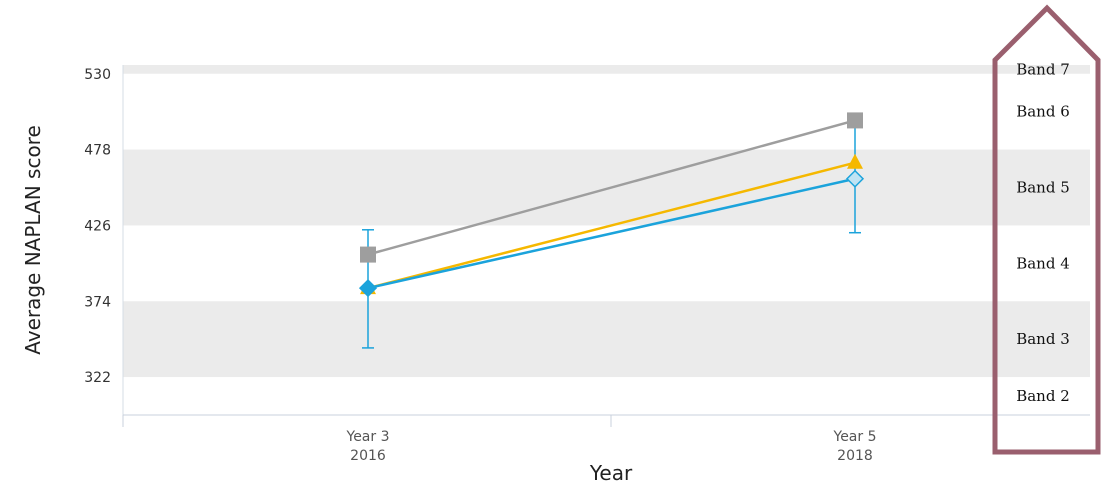 Image resolution: width=1101 pixels, height=492 pixels. Describe the element at coordinates (368, 437) in the screenshot. I see `x-tick-label: Year 3` at that location.